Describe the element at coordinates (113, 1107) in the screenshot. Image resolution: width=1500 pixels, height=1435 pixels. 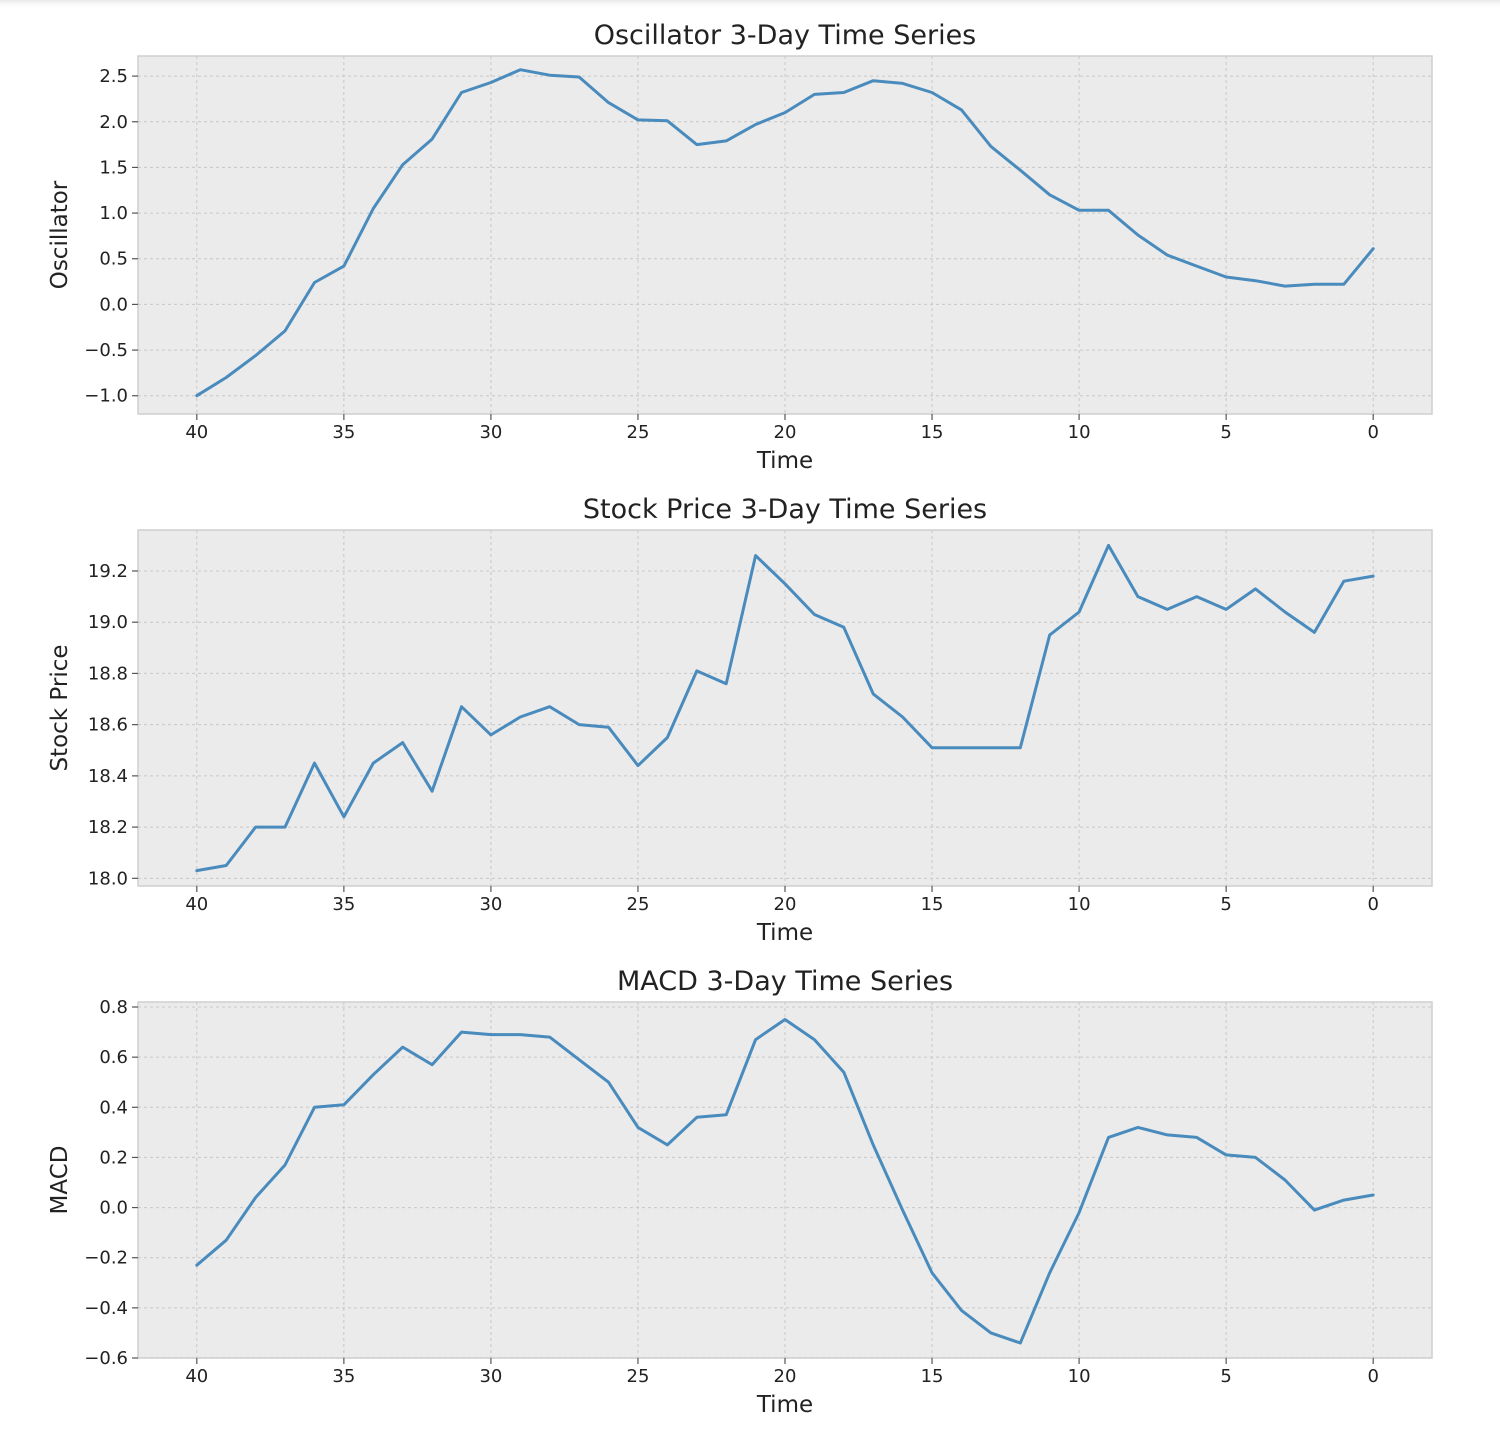
I see `y-tick-label: 0.4` at that location.